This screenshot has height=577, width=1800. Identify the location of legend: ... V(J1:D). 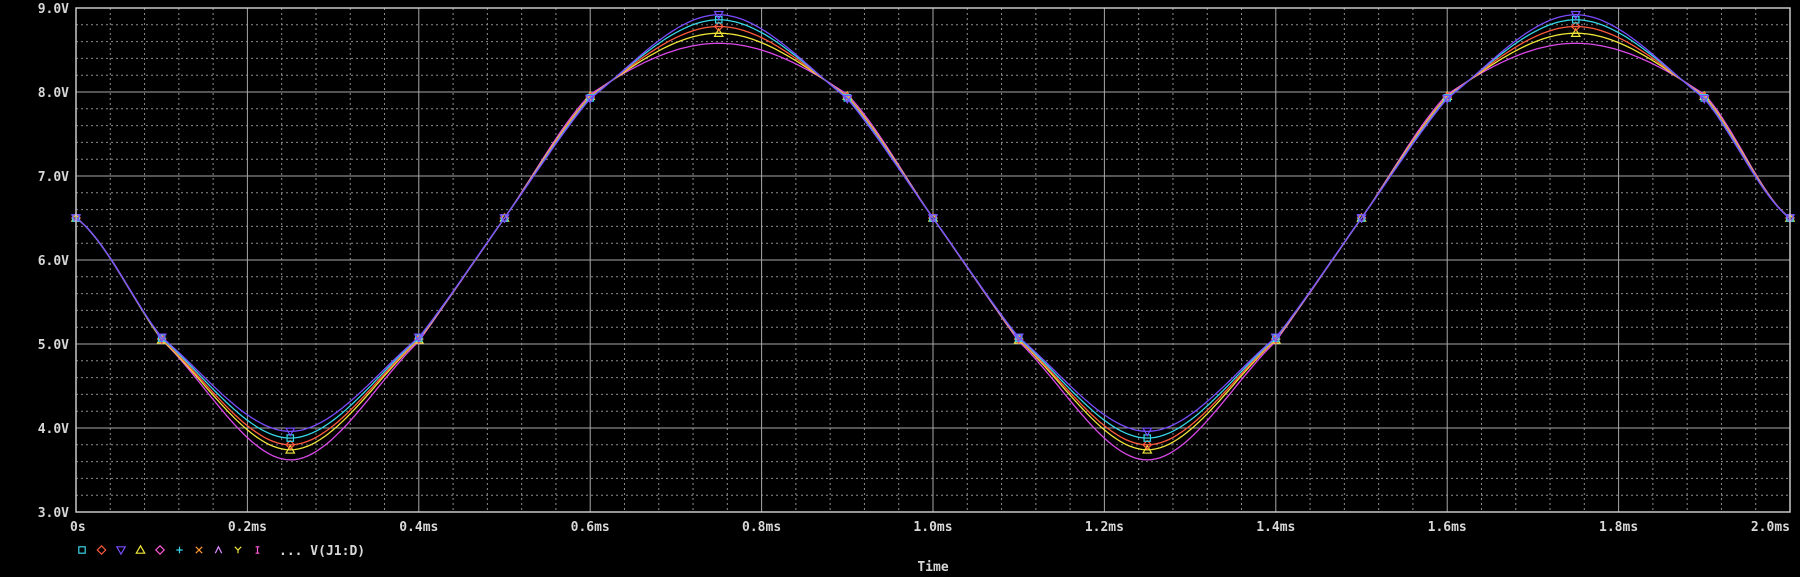
(221, 551).